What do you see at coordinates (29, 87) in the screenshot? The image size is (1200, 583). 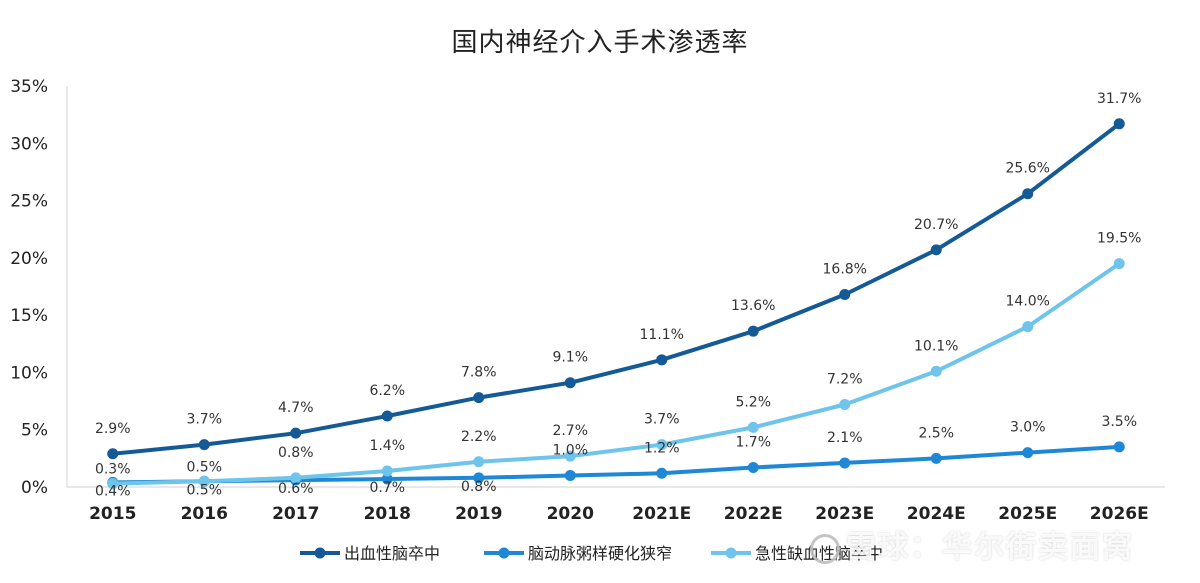 I see `y-tick-label: 35%` at bounding box center [29, 87].